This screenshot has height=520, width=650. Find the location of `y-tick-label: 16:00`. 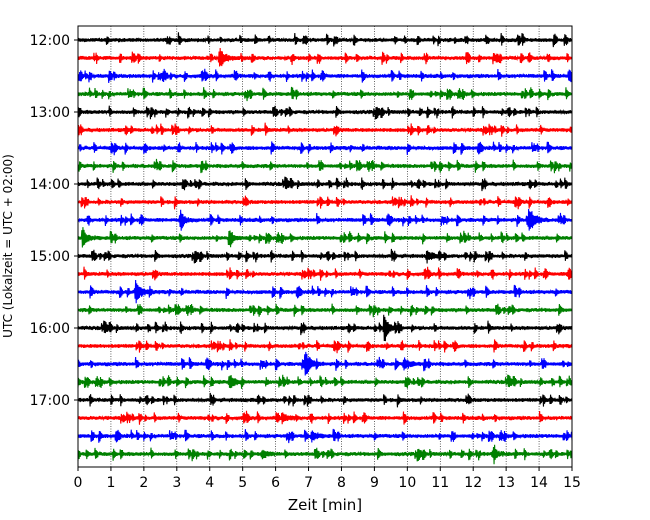

y-tick-label: 16:00 is located at coordinates (50, 329).